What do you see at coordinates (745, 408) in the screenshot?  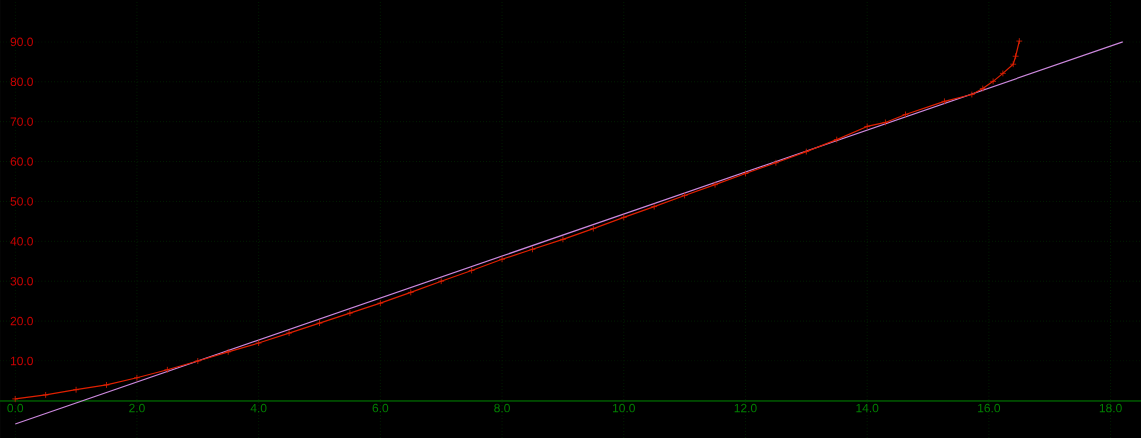 I see `x-tick-label: 12.0` at bounding box center [745, 408].